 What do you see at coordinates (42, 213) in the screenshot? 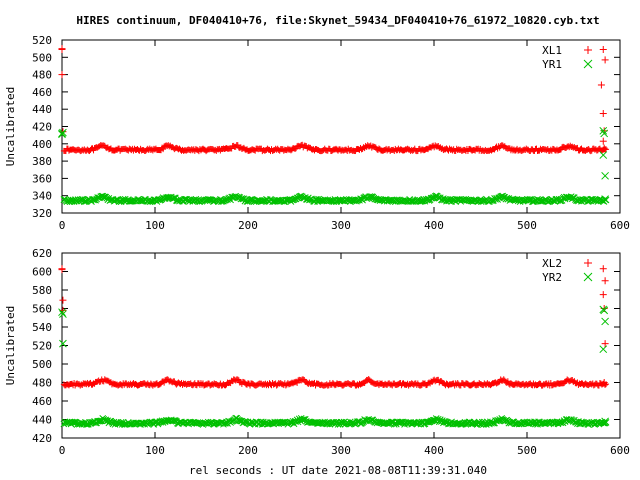
I see `y-tick-label: 320` at bounding box center [42, 213].